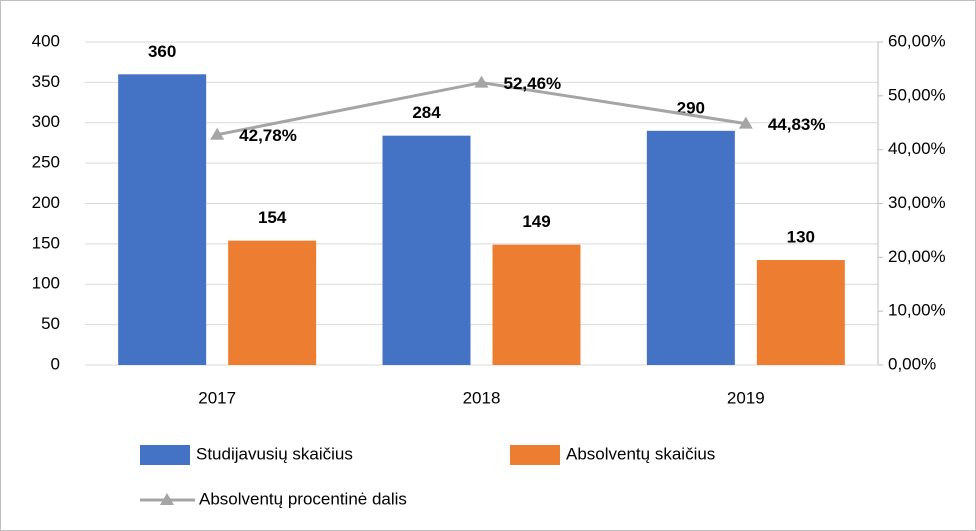  I want to click on value-label: 52,46%, so click(533, 83).